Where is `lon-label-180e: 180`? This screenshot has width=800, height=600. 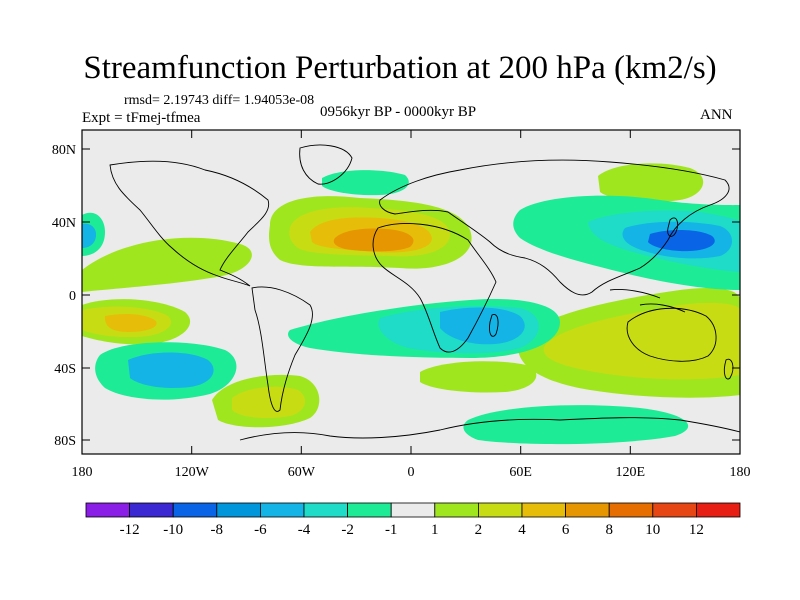 lon-label-180e: 180 is located at coordinates (740, 472).